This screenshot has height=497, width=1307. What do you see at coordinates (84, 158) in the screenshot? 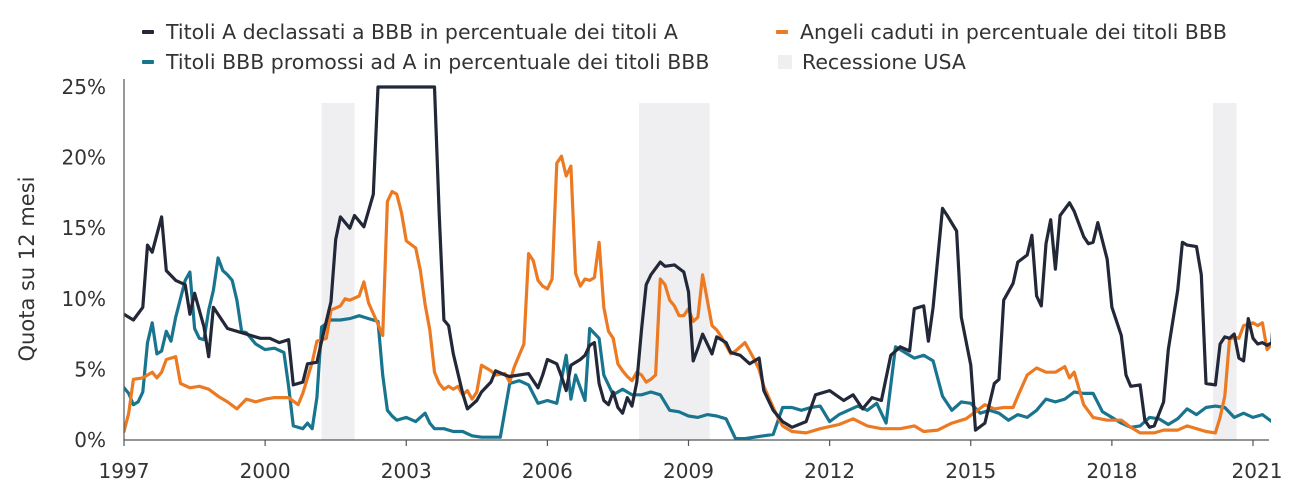
I see `y-tick-label: 20%` at bounding box center [84, 158].